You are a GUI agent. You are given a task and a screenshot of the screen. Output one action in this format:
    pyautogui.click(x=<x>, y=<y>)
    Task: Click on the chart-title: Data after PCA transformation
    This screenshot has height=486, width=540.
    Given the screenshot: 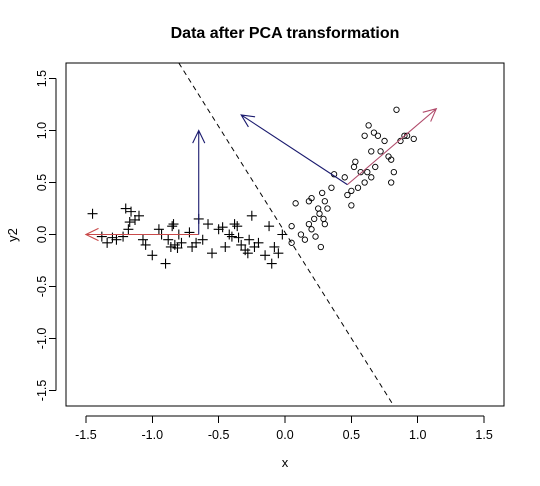 What is the action you would take?
    pyautogui.click(x=285, y=33)
    